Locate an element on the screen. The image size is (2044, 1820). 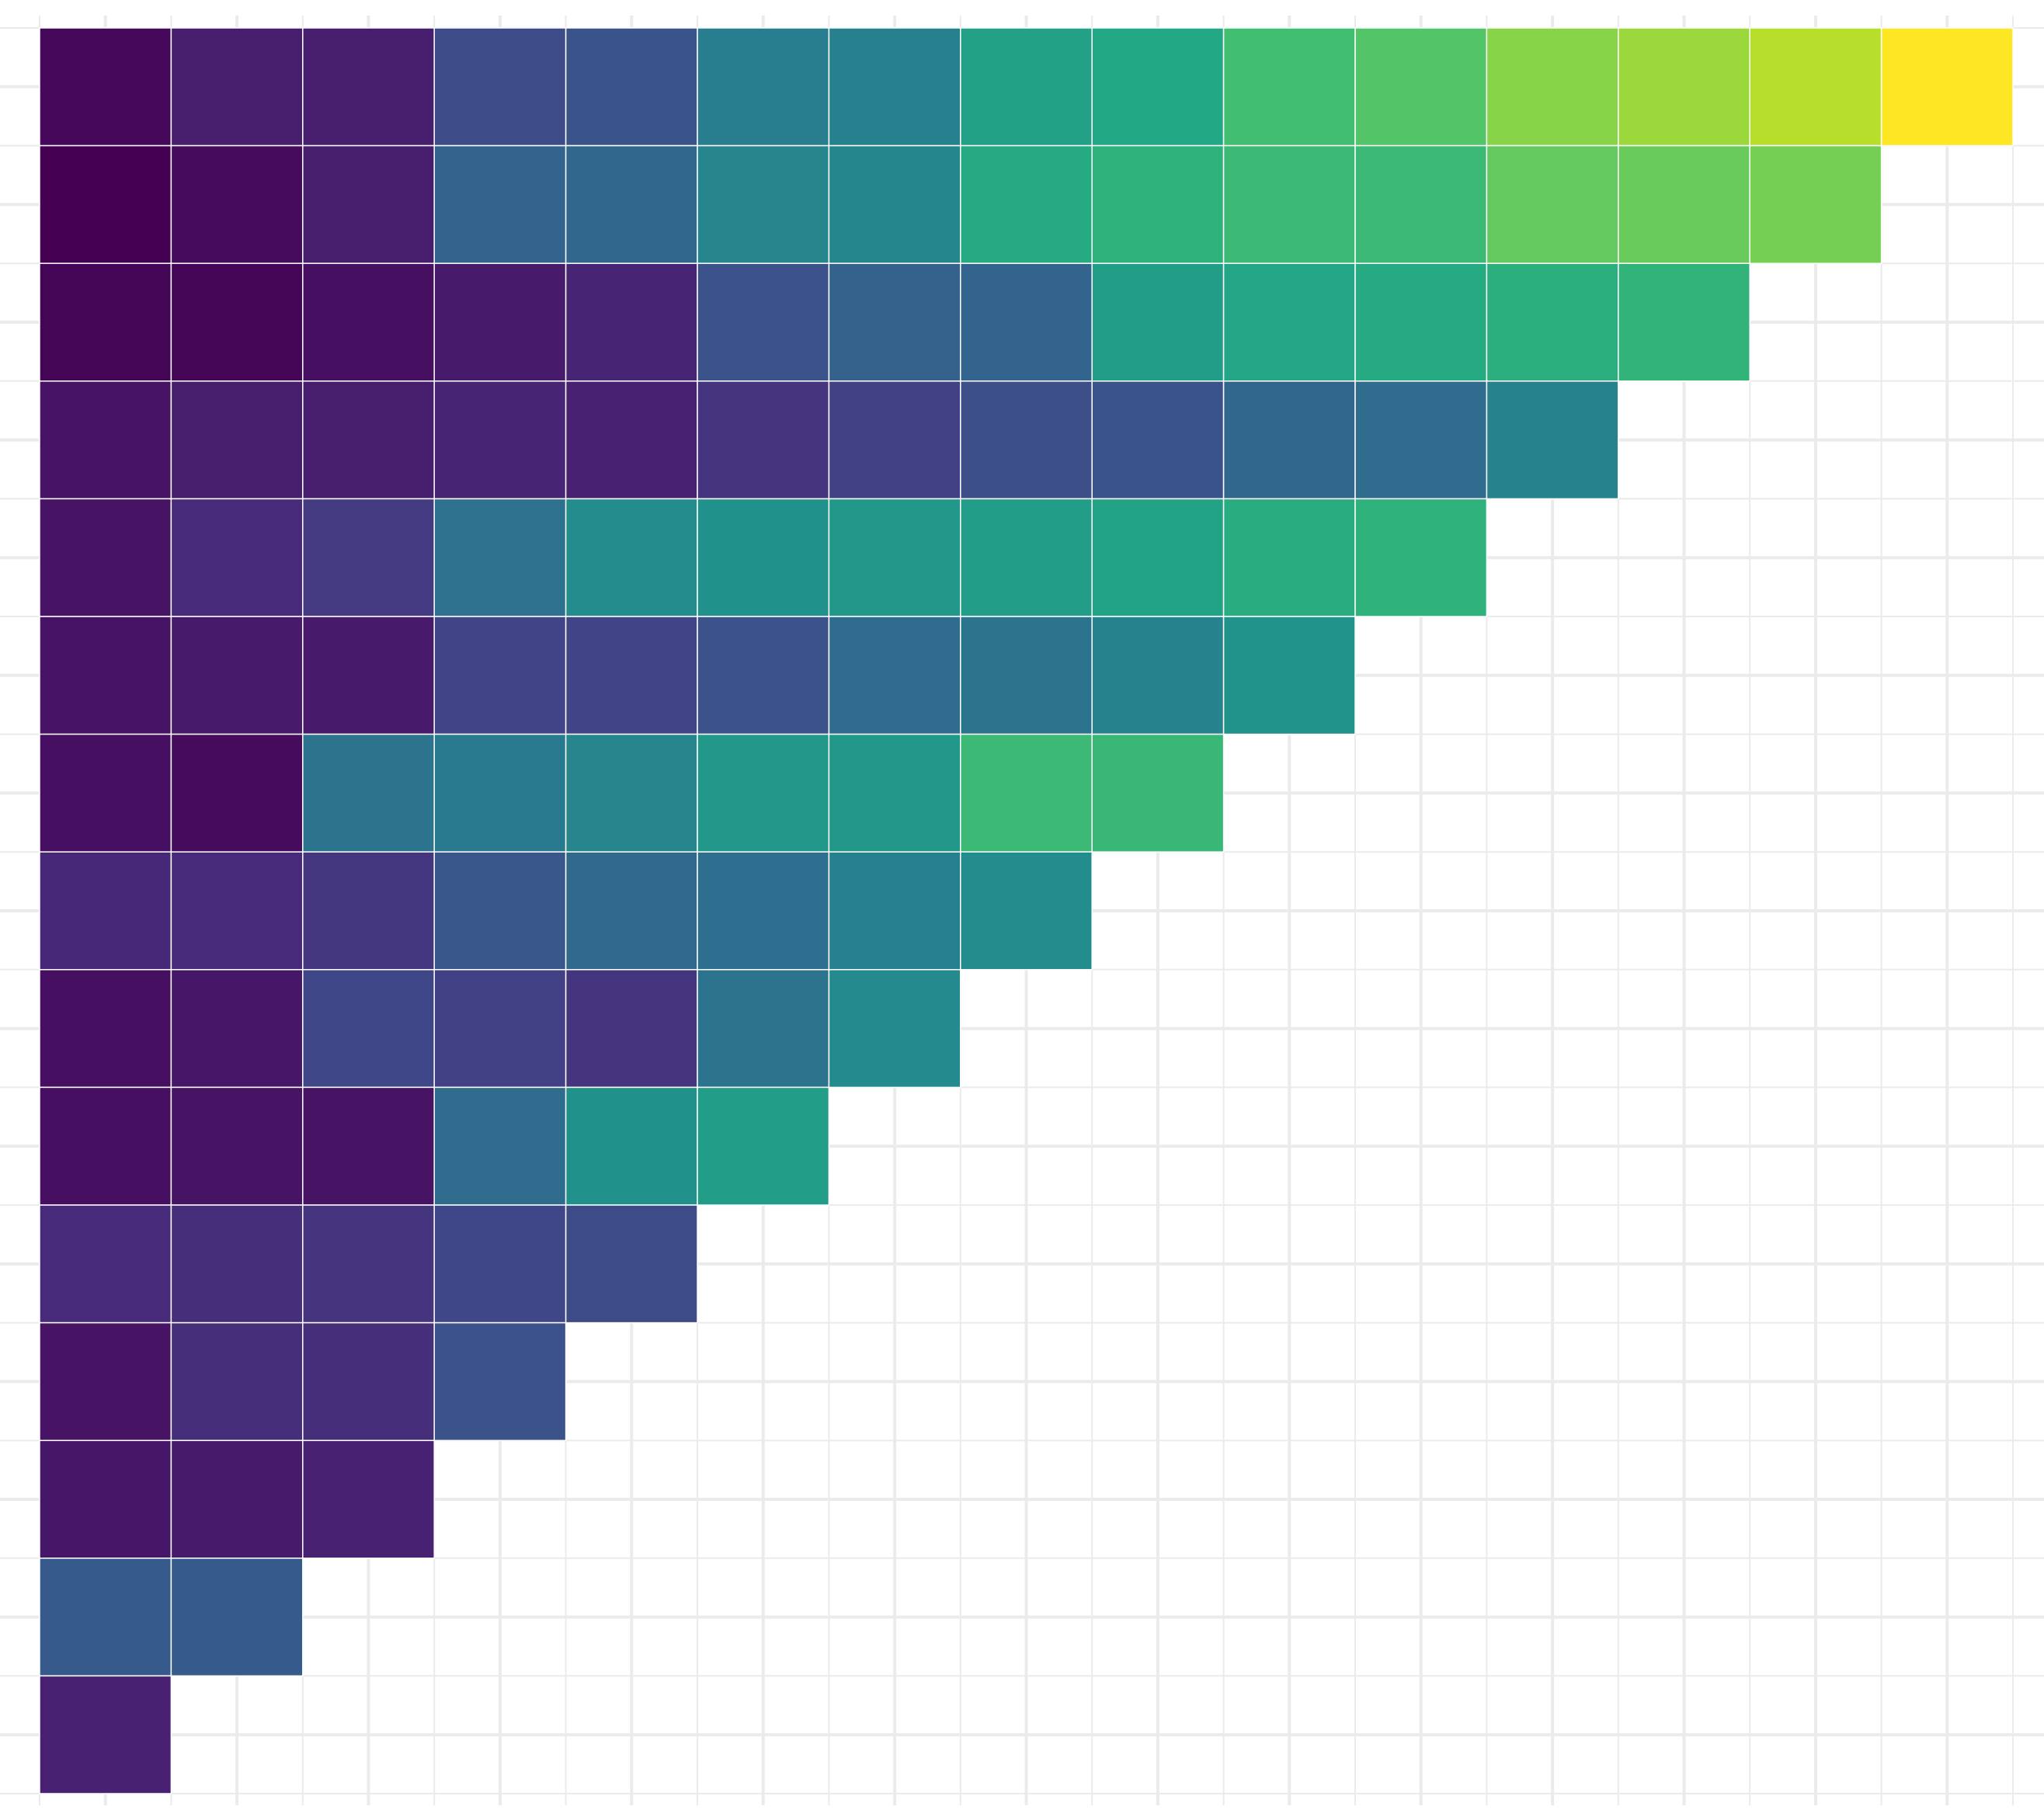
heatmap-tile-r4-c8 is located at coordinates (1026, 440).